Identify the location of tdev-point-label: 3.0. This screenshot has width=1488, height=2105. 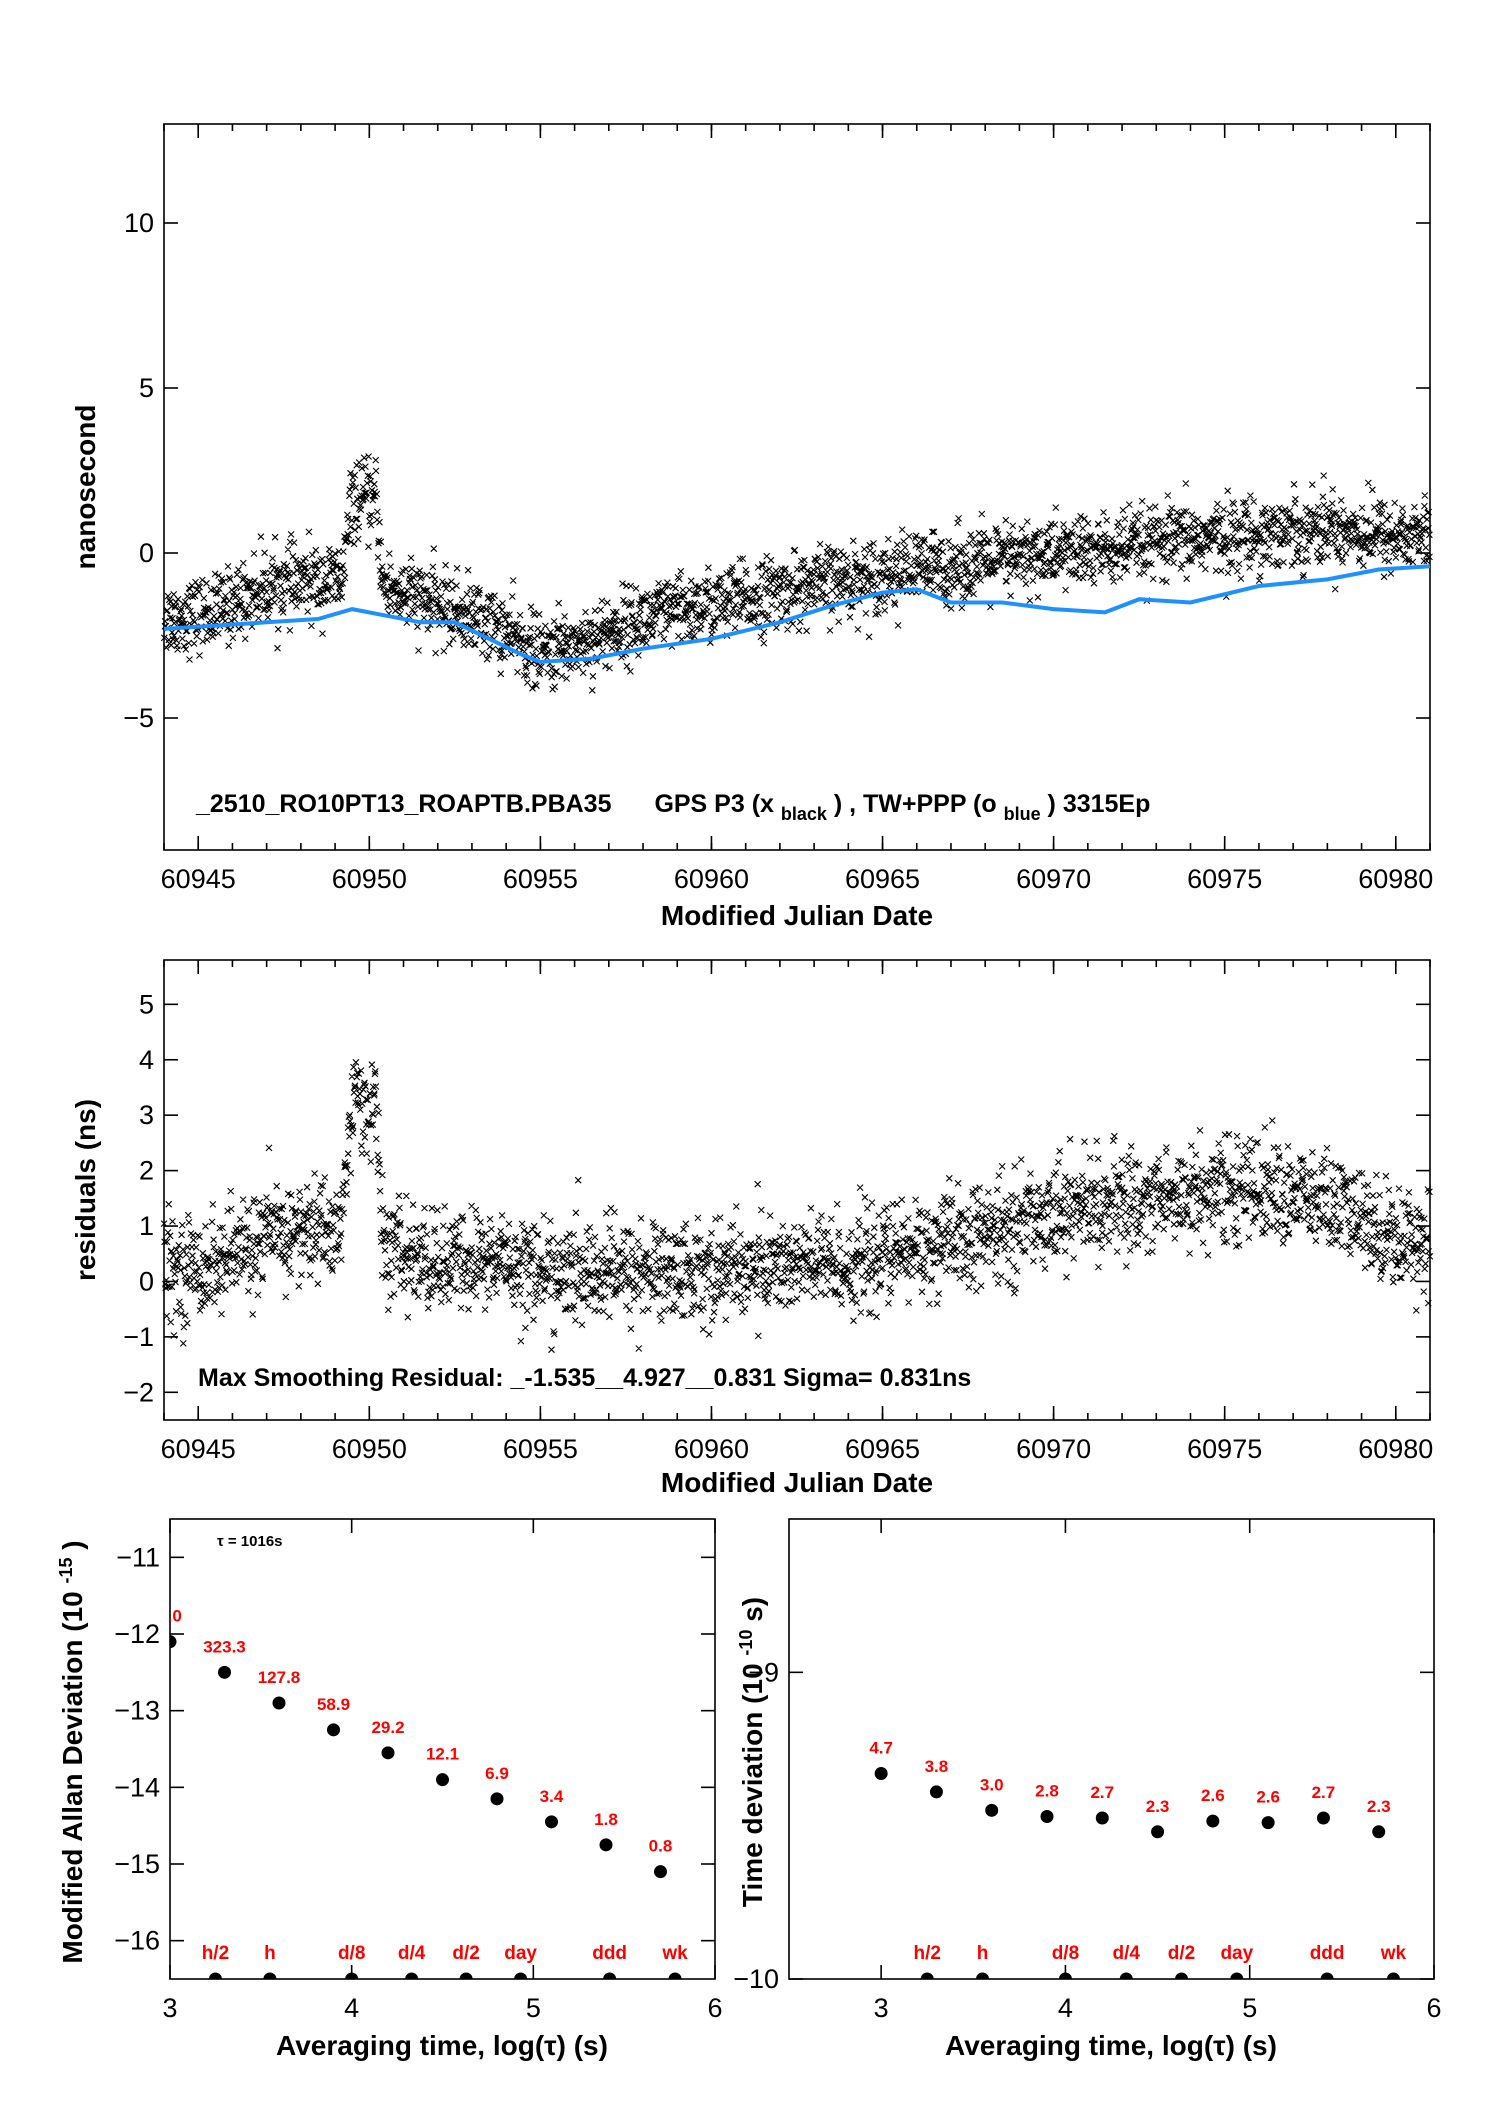
(992, 1784).